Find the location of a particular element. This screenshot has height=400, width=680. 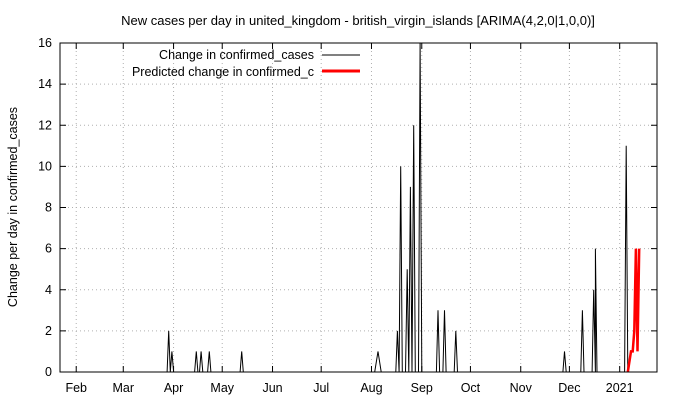

y-tick-label: 0 is located at coordinates (48, 372).